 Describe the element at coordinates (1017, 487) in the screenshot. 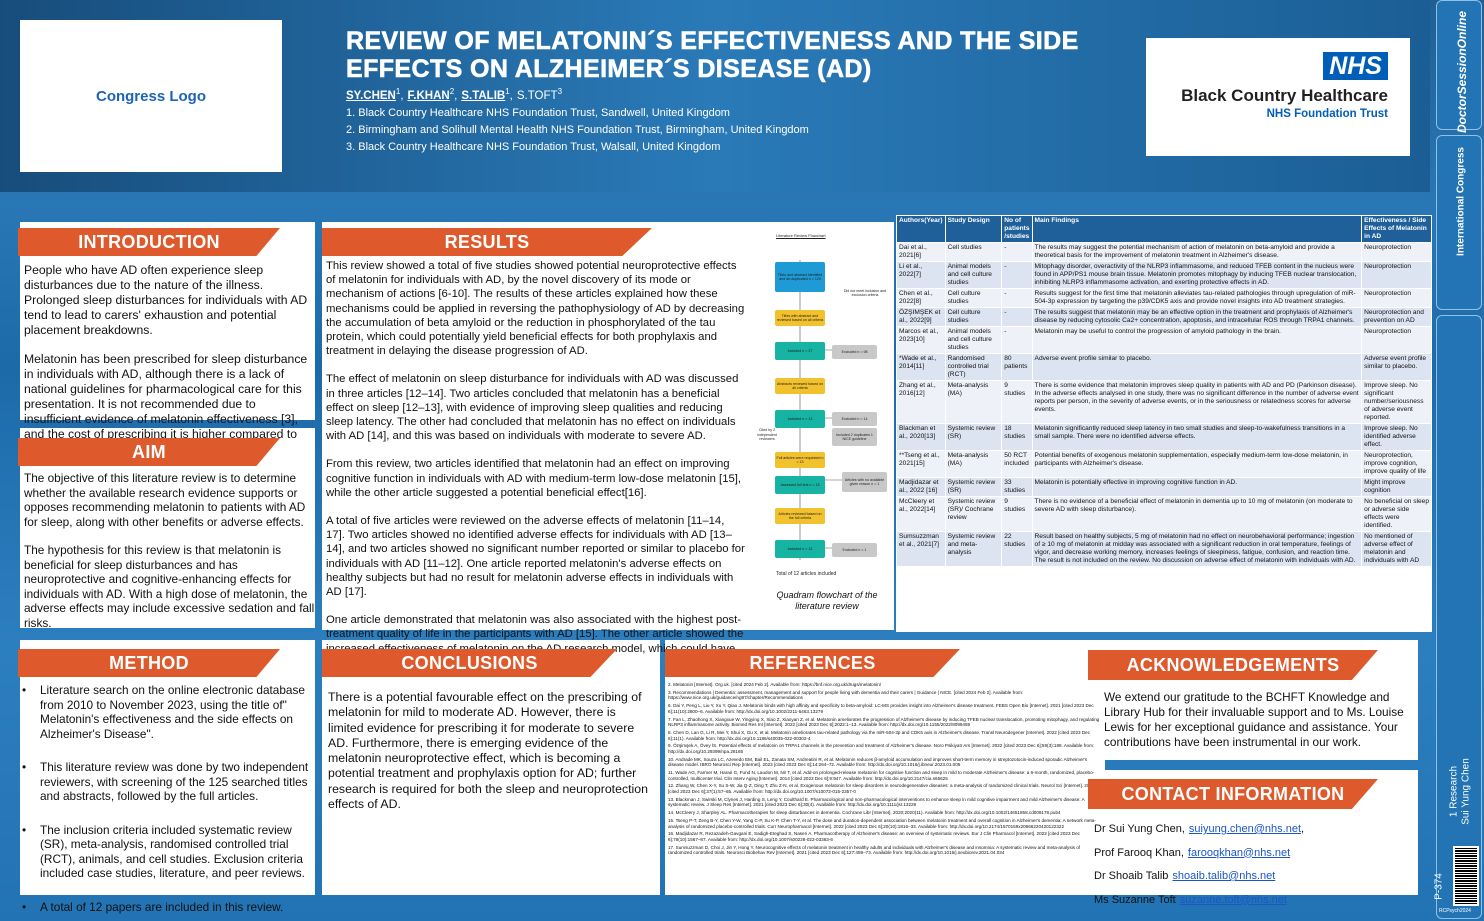

I see `table-cell: 33 studies` at that location.